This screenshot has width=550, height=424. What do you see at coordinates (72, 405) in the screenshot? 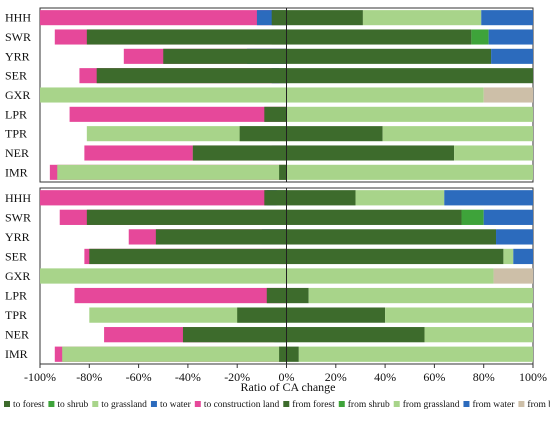
I see `legend-label: to shrub` at bounding box center [72, 405].